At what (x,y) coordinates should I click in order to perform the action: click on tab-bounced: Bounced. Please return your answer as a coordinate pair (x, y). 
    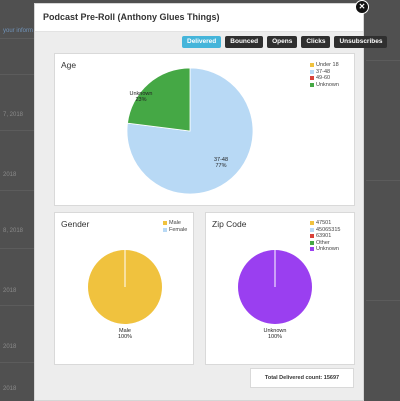
    Looking at the image, I should click on (244, 42).